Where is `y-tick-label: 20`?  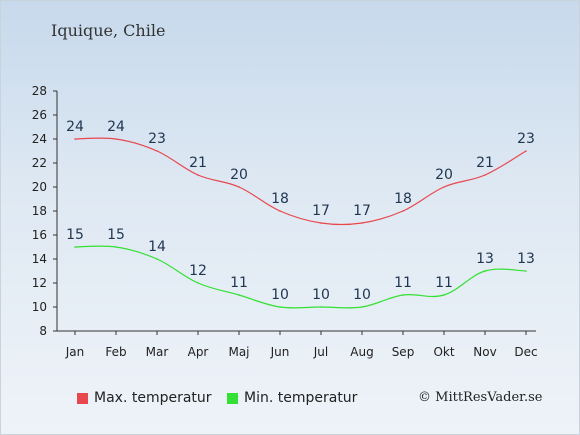 y-tick-label: 20 is located at coordinates (39, 187).